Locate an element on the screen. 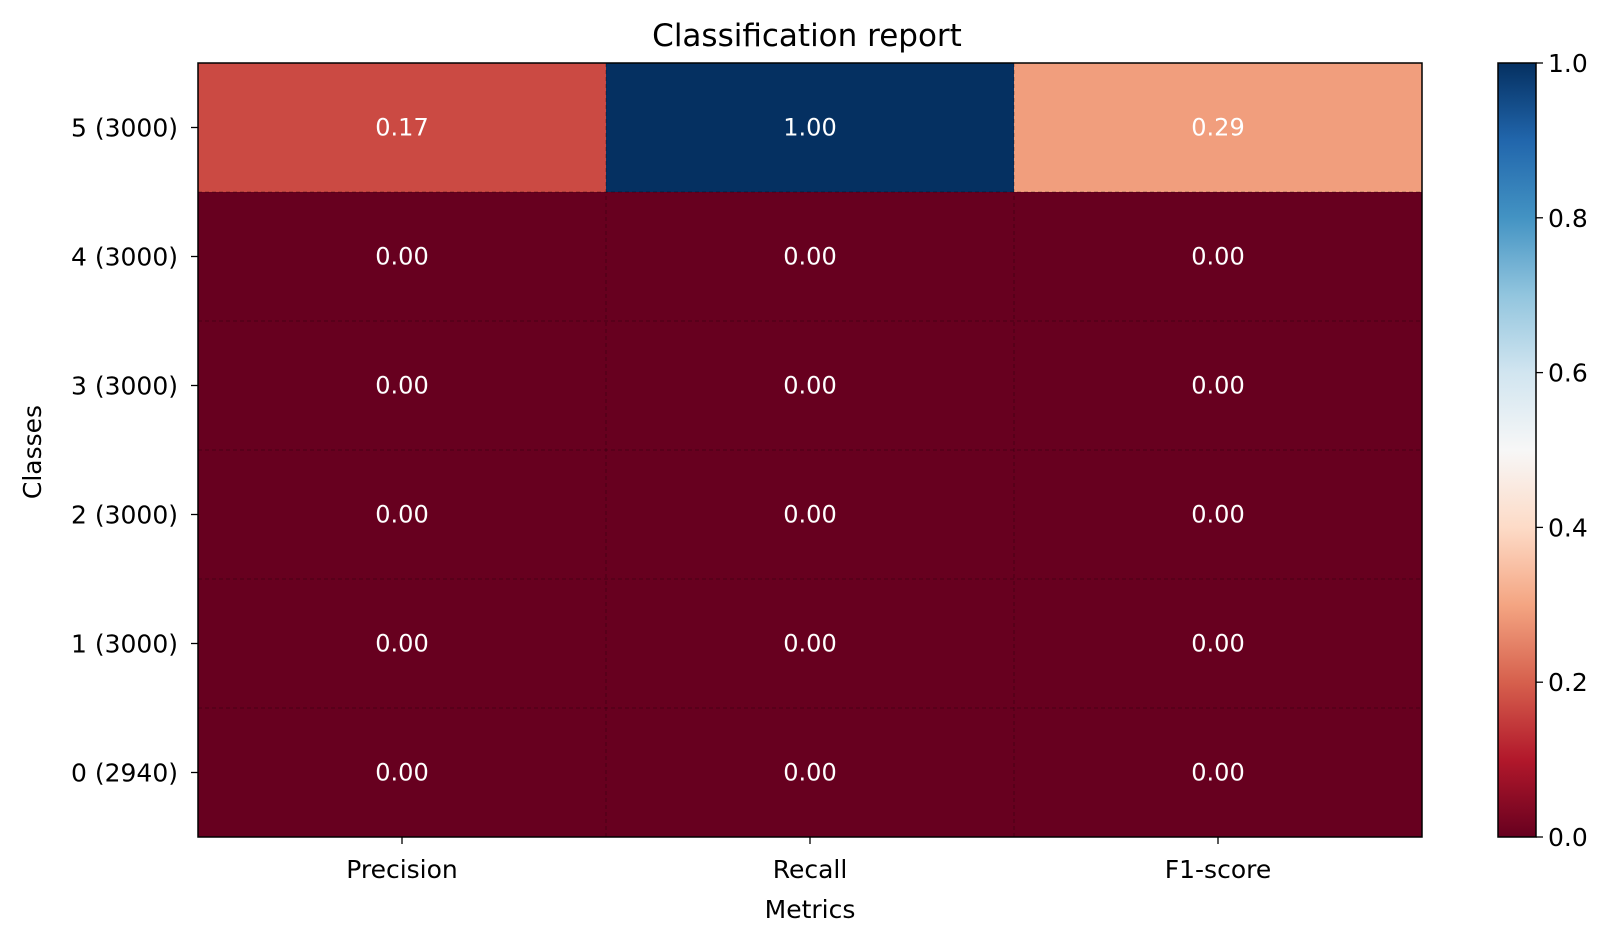 The image size is (1616, 942). cell-value-label-1-1: 0.00 is located at coordinates (809, 257).